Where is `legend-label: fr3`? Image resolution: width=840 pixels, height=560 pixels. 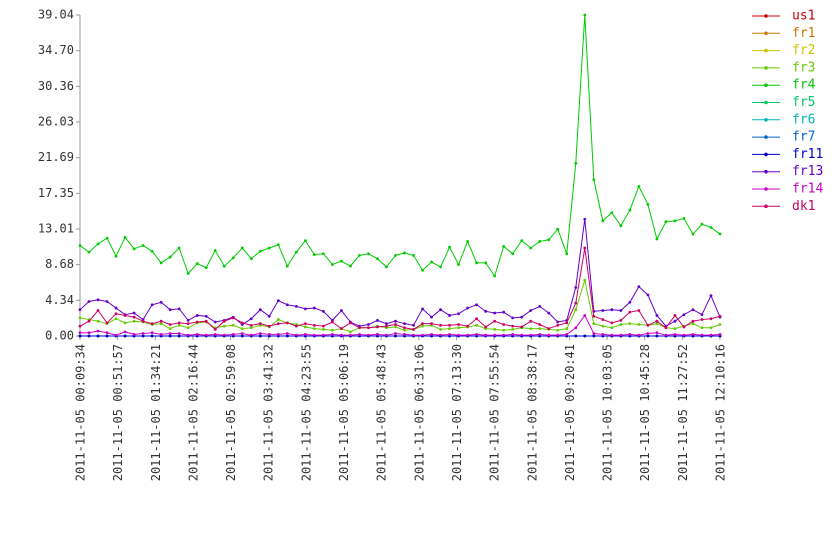
legend-label: fr3 is located at coordinates (803, 67).